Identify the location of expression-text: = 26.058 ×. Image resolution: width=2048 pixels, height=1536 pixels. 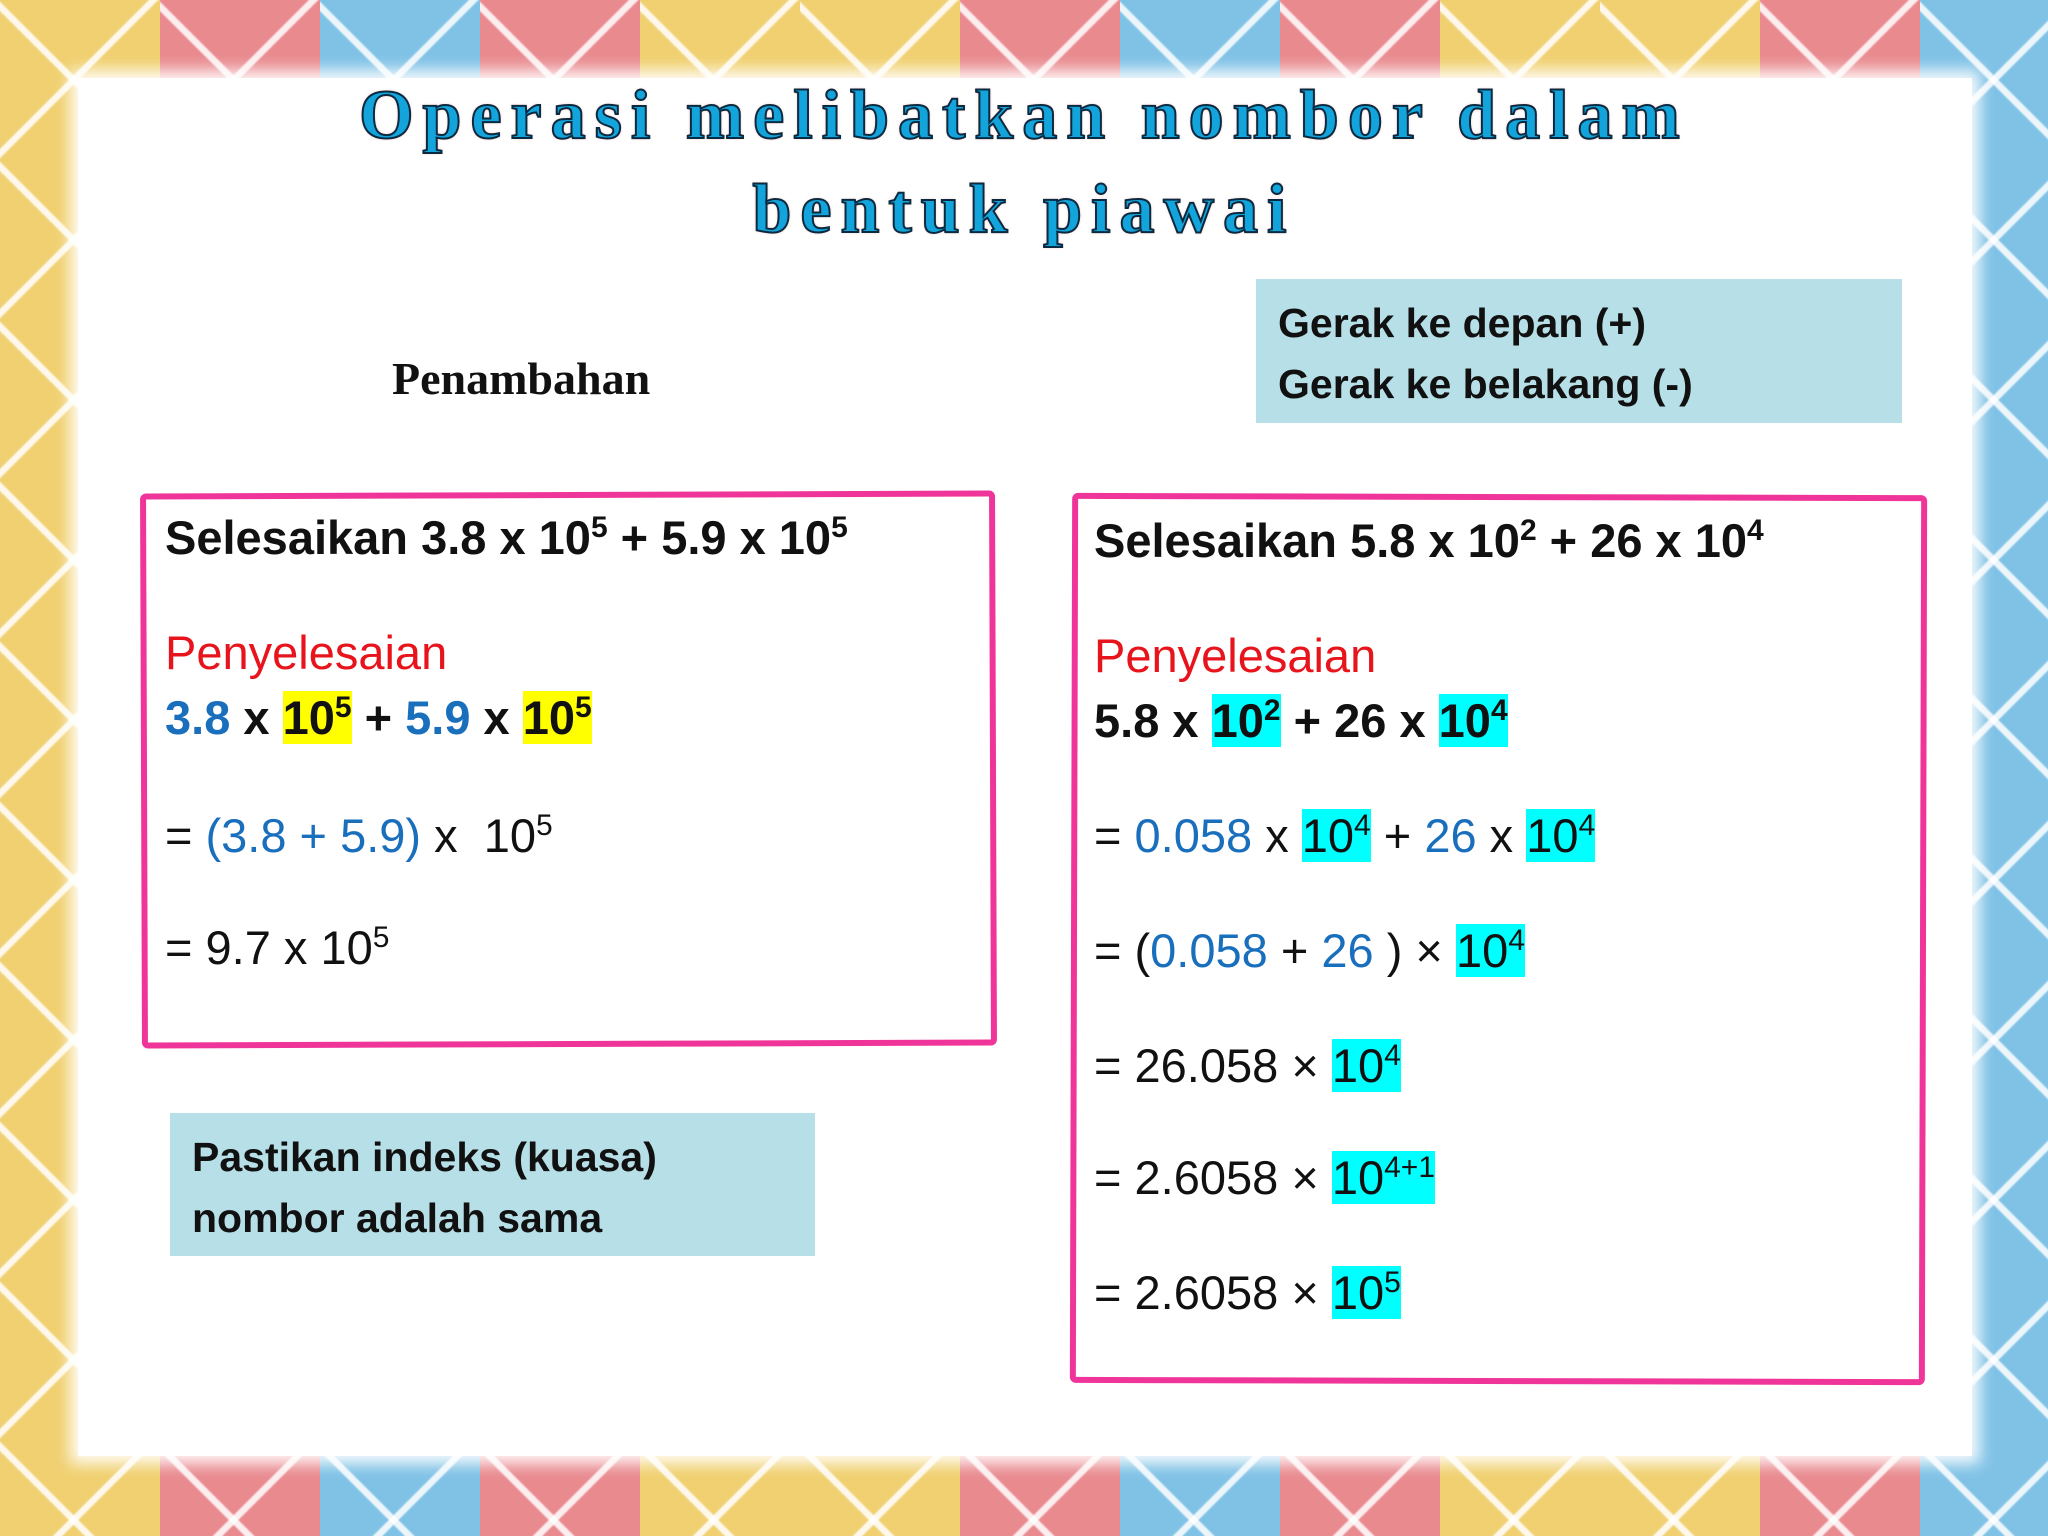
(1213, 1065).